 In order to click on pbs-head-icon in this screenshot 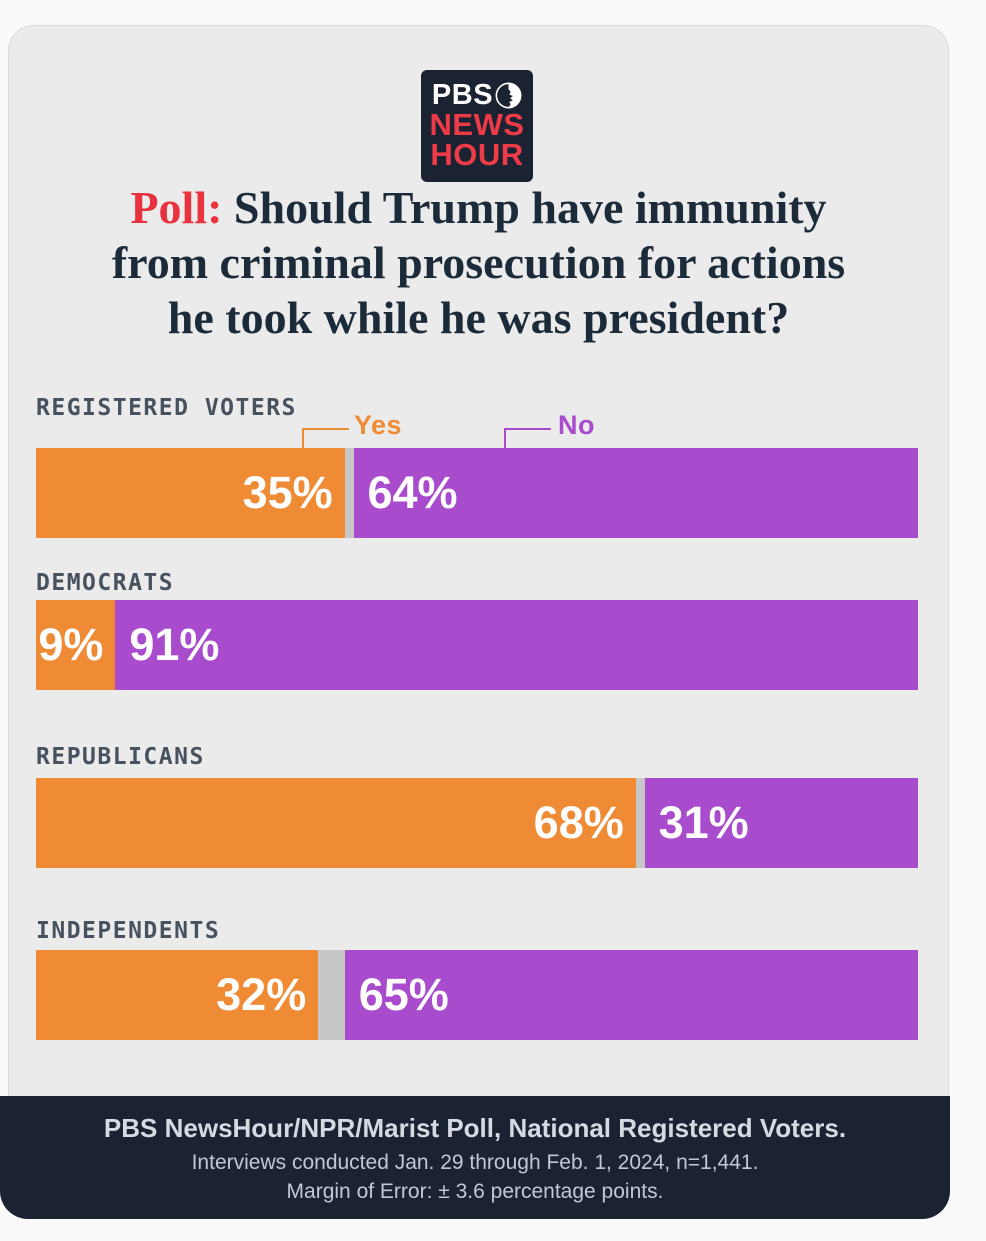, I will do `click(508, 95)`.